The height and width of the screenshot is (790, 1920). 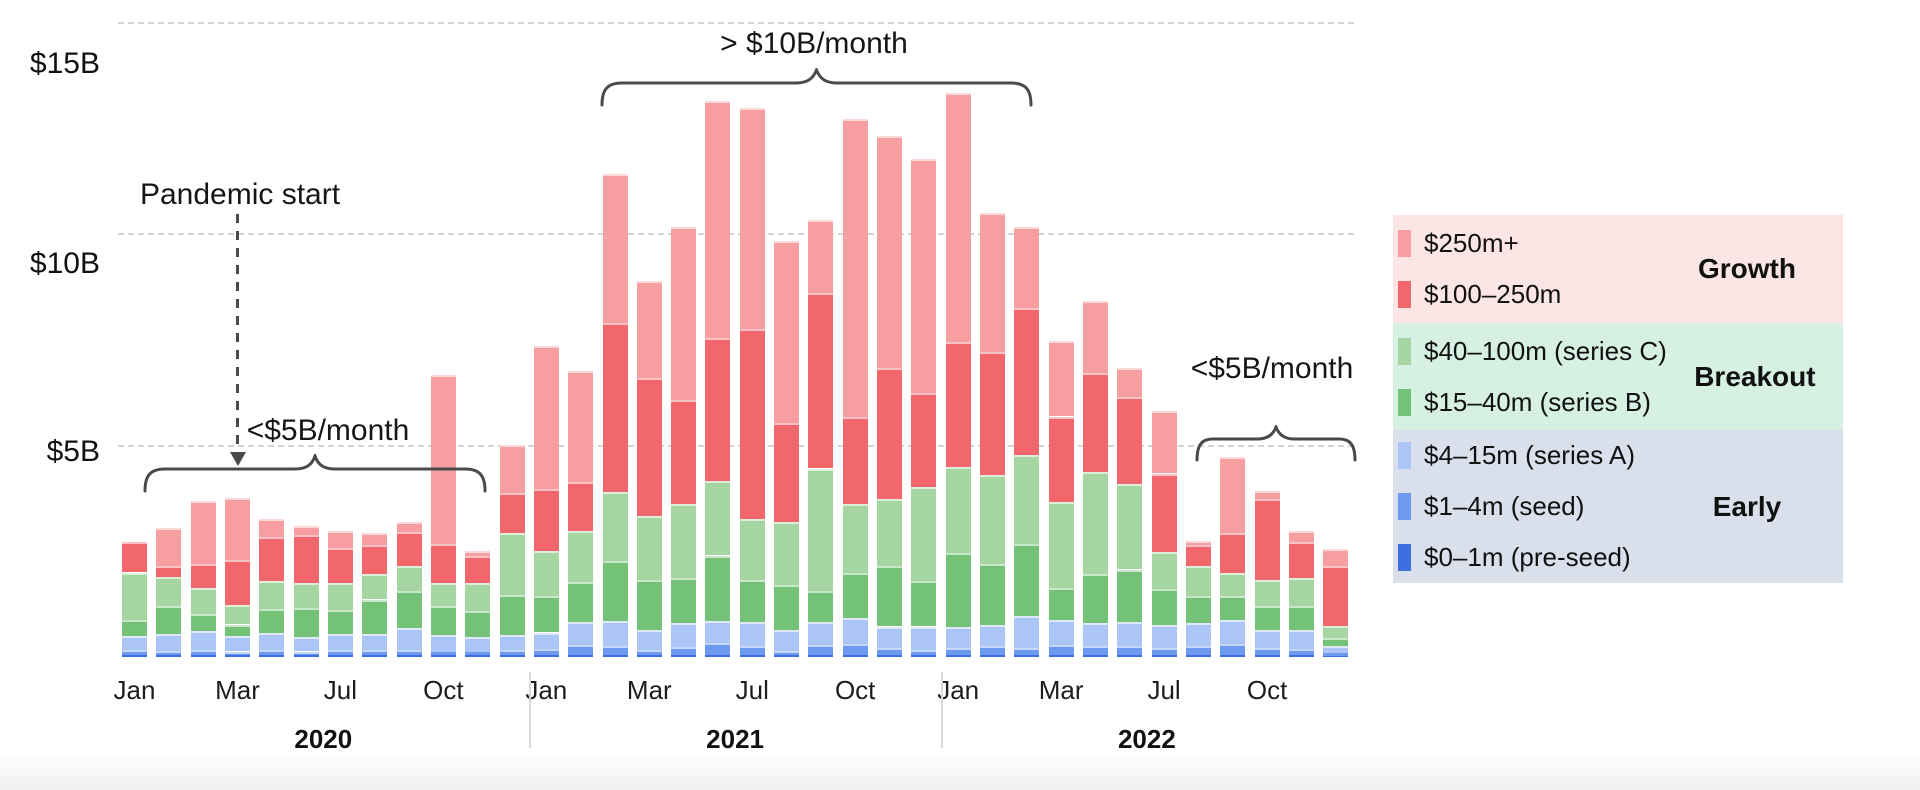 I want to click on bar-apr-2020, so click(x=237, y=328).